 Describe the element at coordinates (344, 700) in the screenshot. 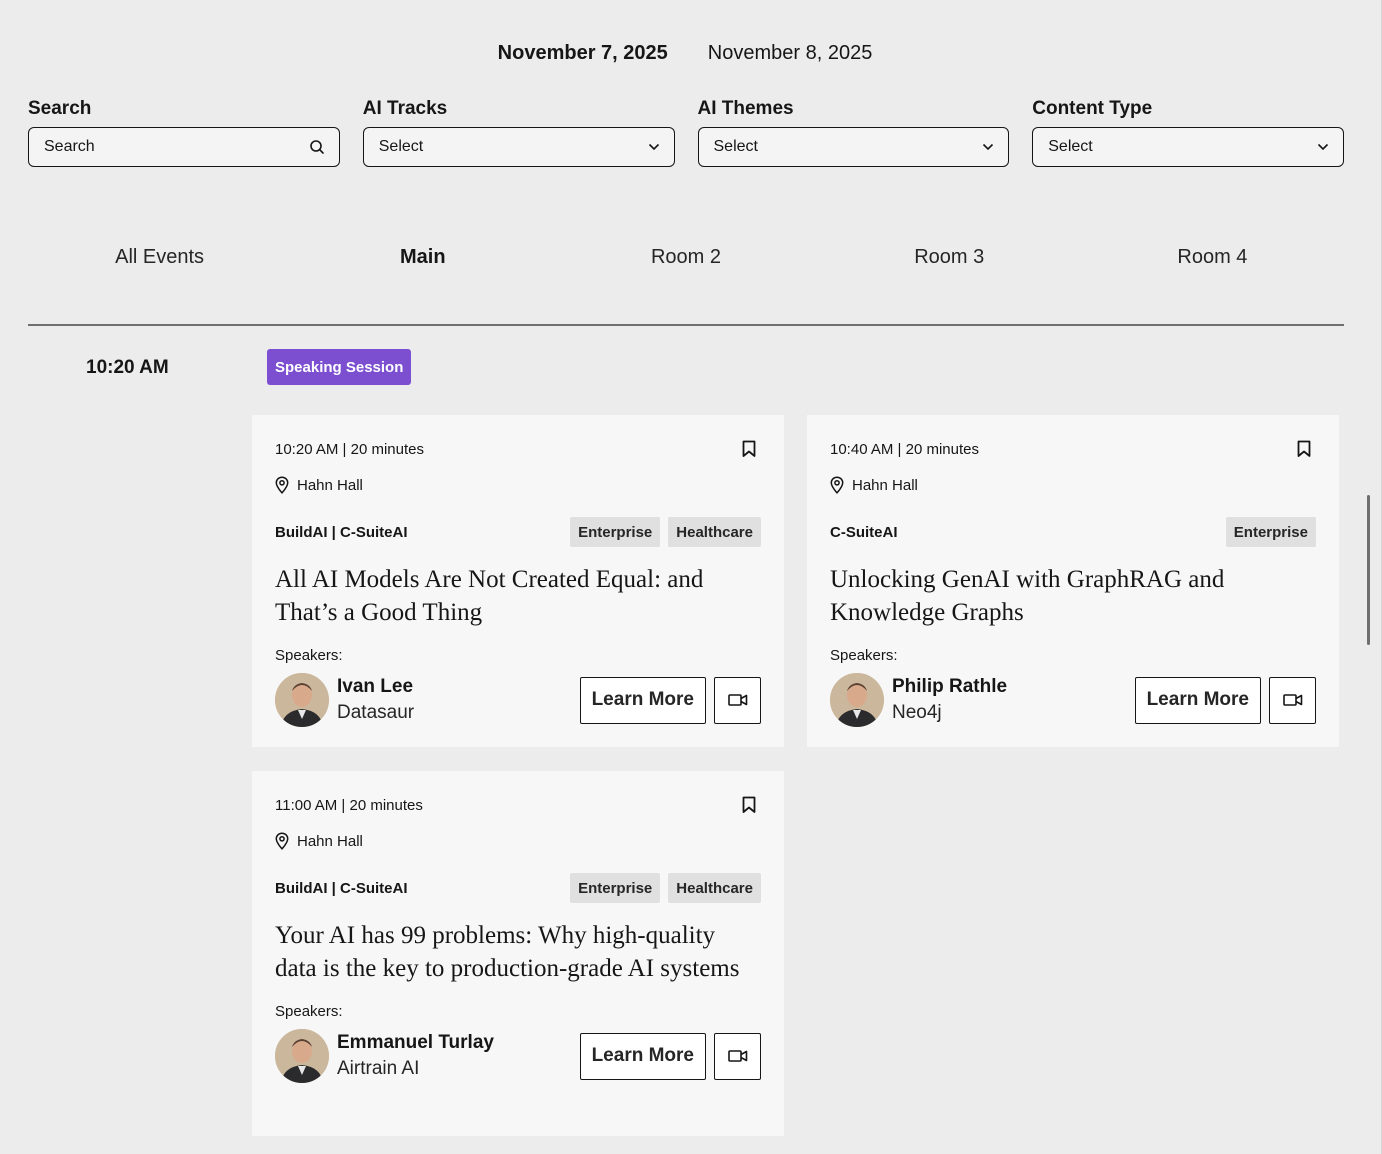

I see `speaker: Ivan Lee Datasaur` at that location.